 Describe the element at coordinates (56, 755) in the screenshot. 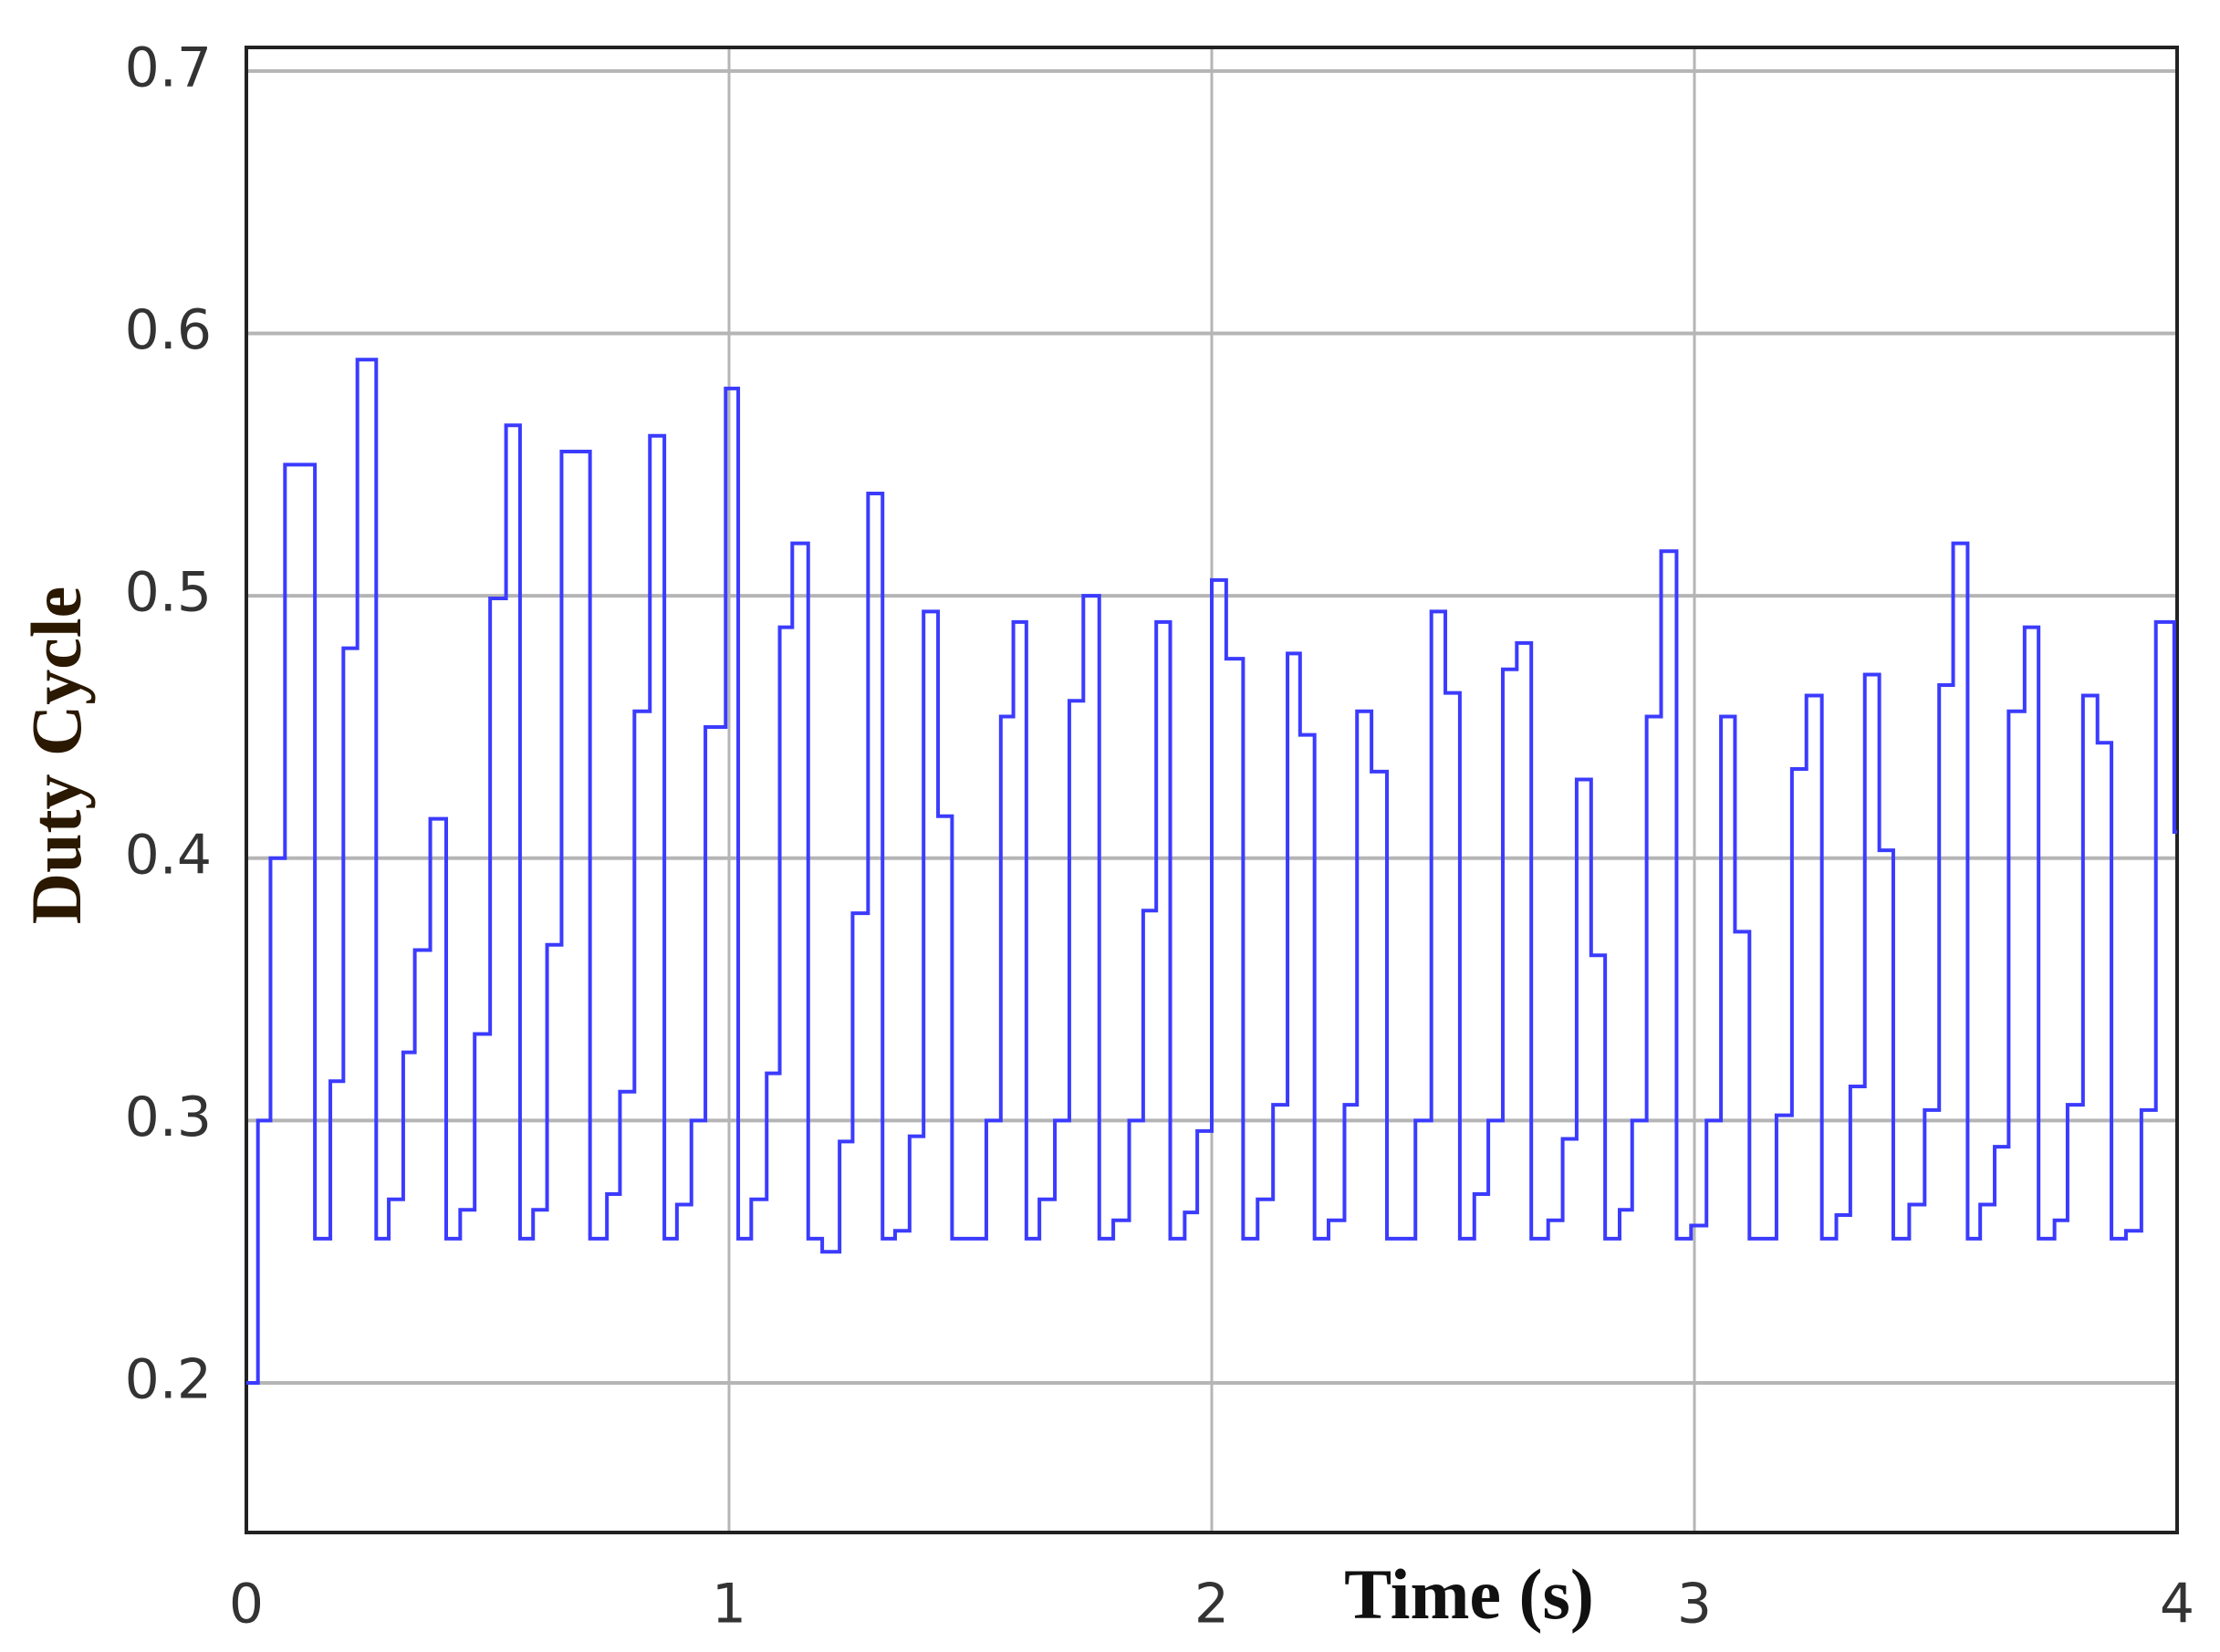

I see `y-axis-label: Duty Cycle` at that location.